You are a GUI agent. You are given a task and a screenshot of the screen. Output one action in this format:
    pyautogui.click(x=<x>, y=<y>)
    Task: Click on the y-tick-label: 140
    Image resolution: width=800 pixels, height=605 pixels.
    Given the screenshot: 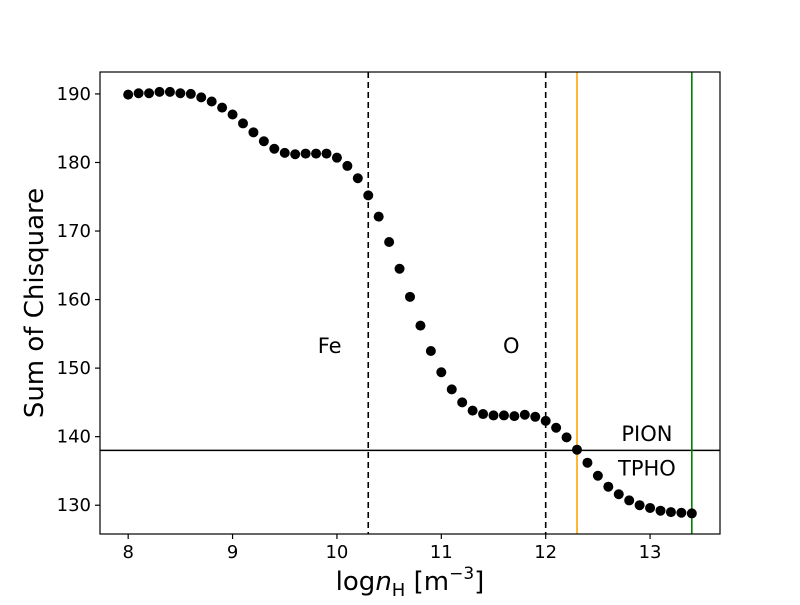 What is the action you would take?
    pyautogui.click(x=74, y=437)
    